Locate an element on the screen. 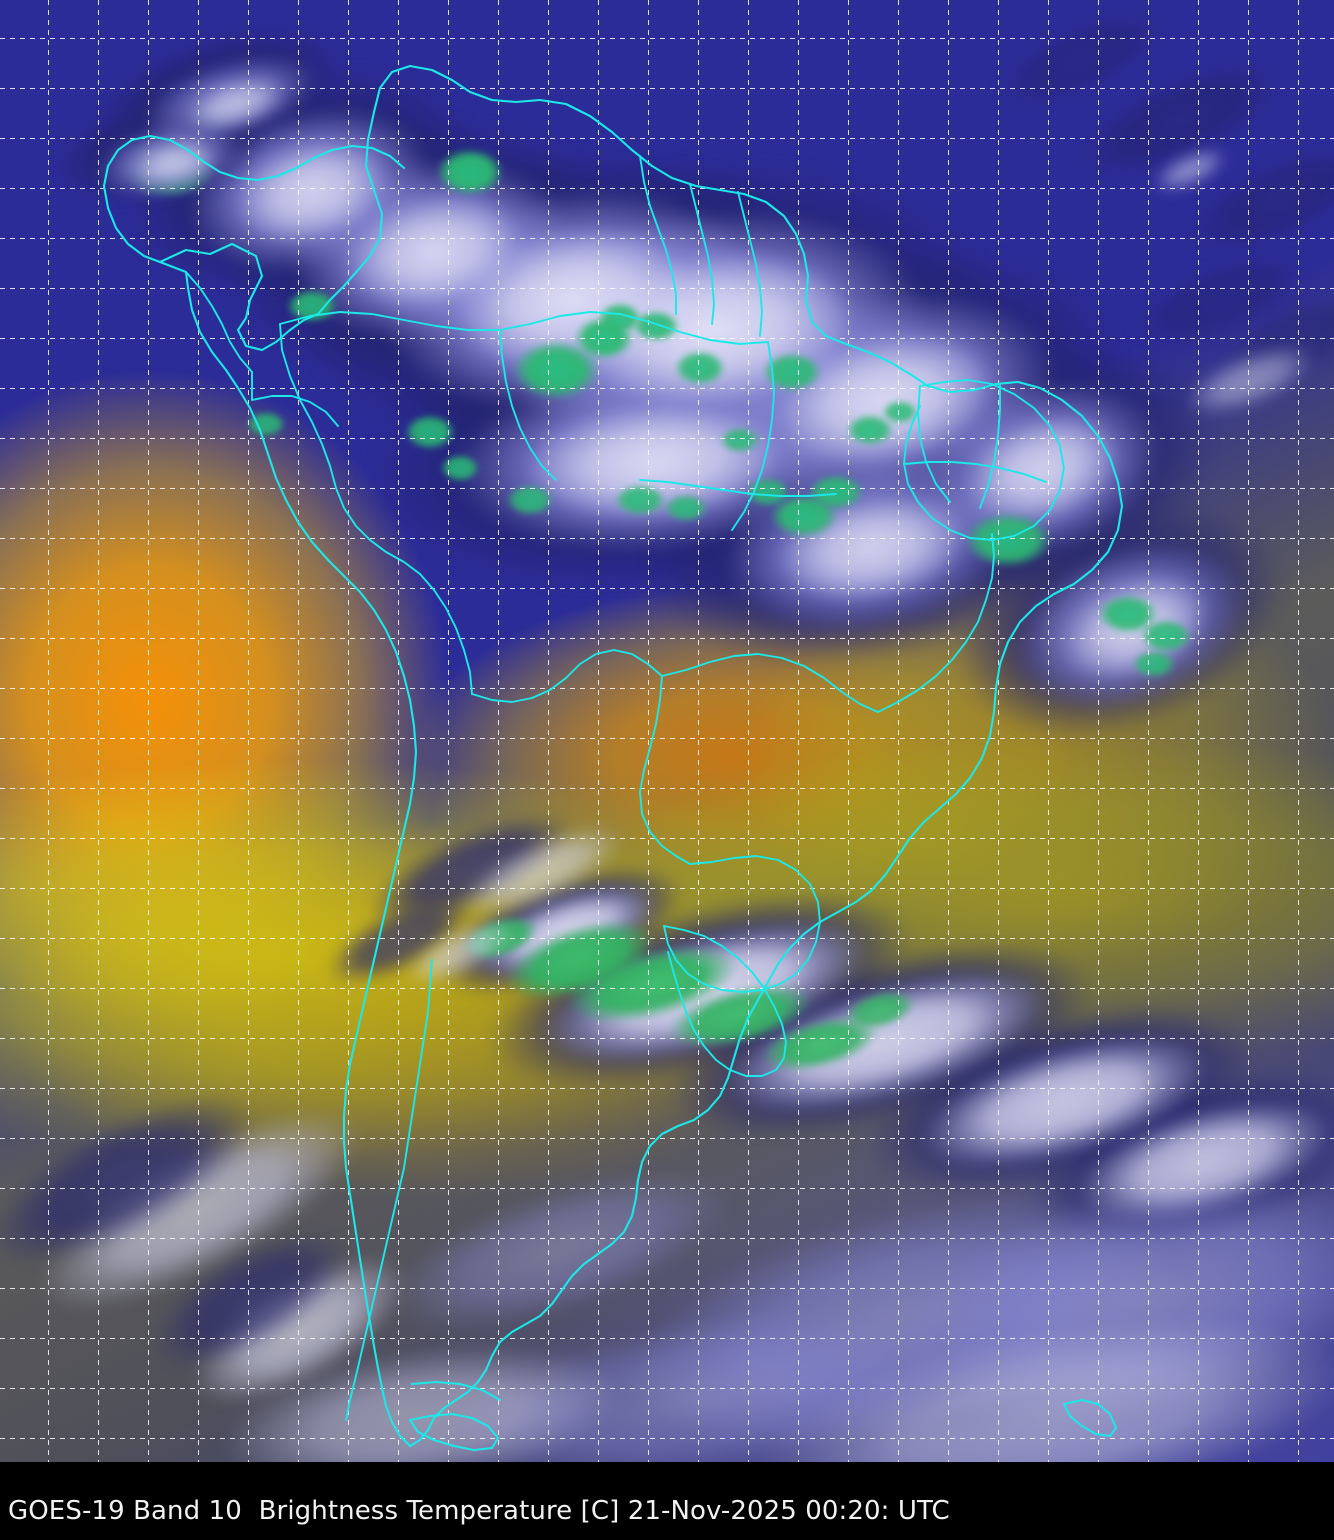  falkland-islands is located at coordinates (1090, 1418).